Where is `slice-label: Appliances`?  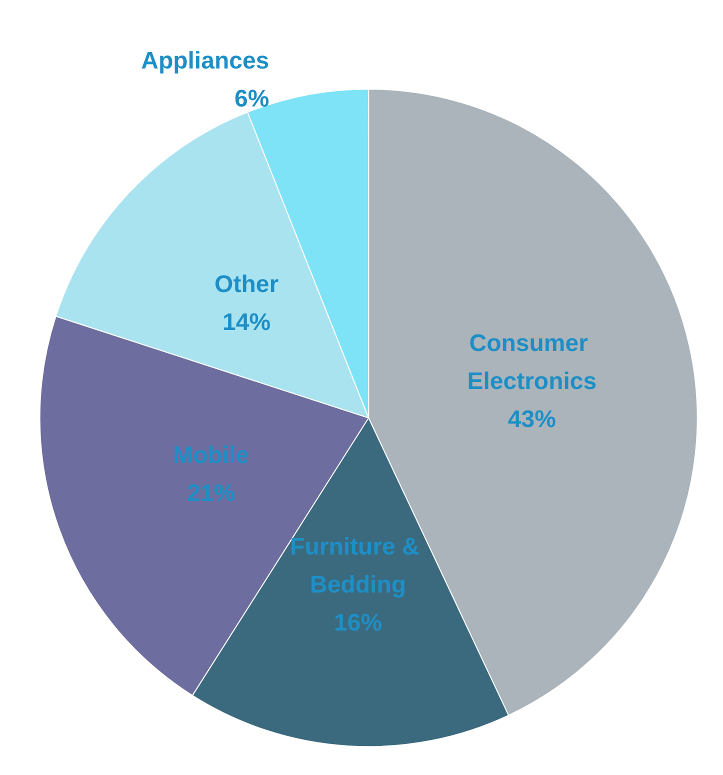
slice-label: Appliances is located at coordinates (205, 61).